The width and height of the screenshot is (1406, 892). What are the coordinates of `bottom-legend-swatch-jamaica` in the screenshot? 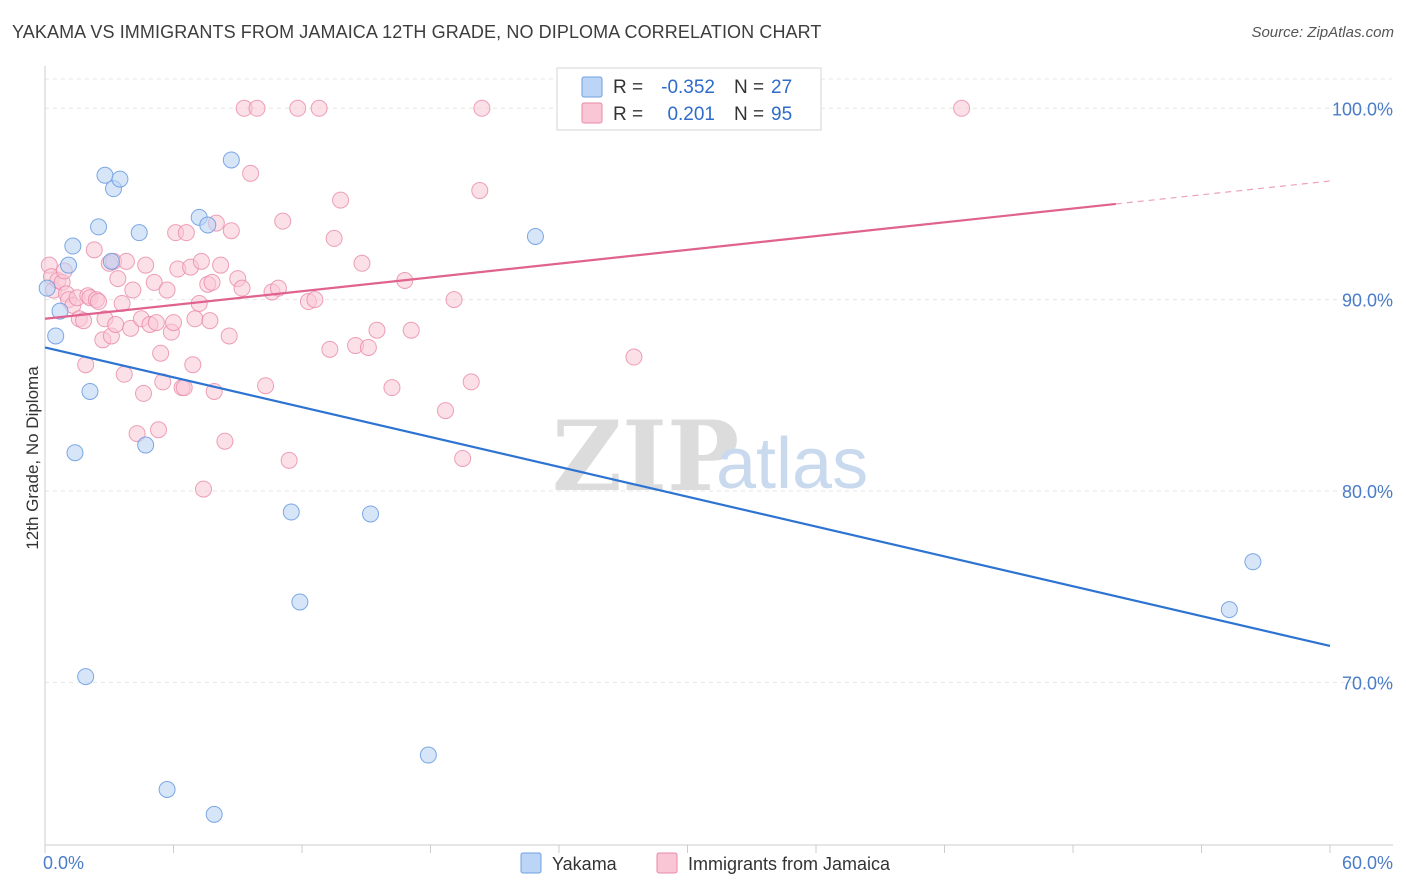 It's located at (667, 863).